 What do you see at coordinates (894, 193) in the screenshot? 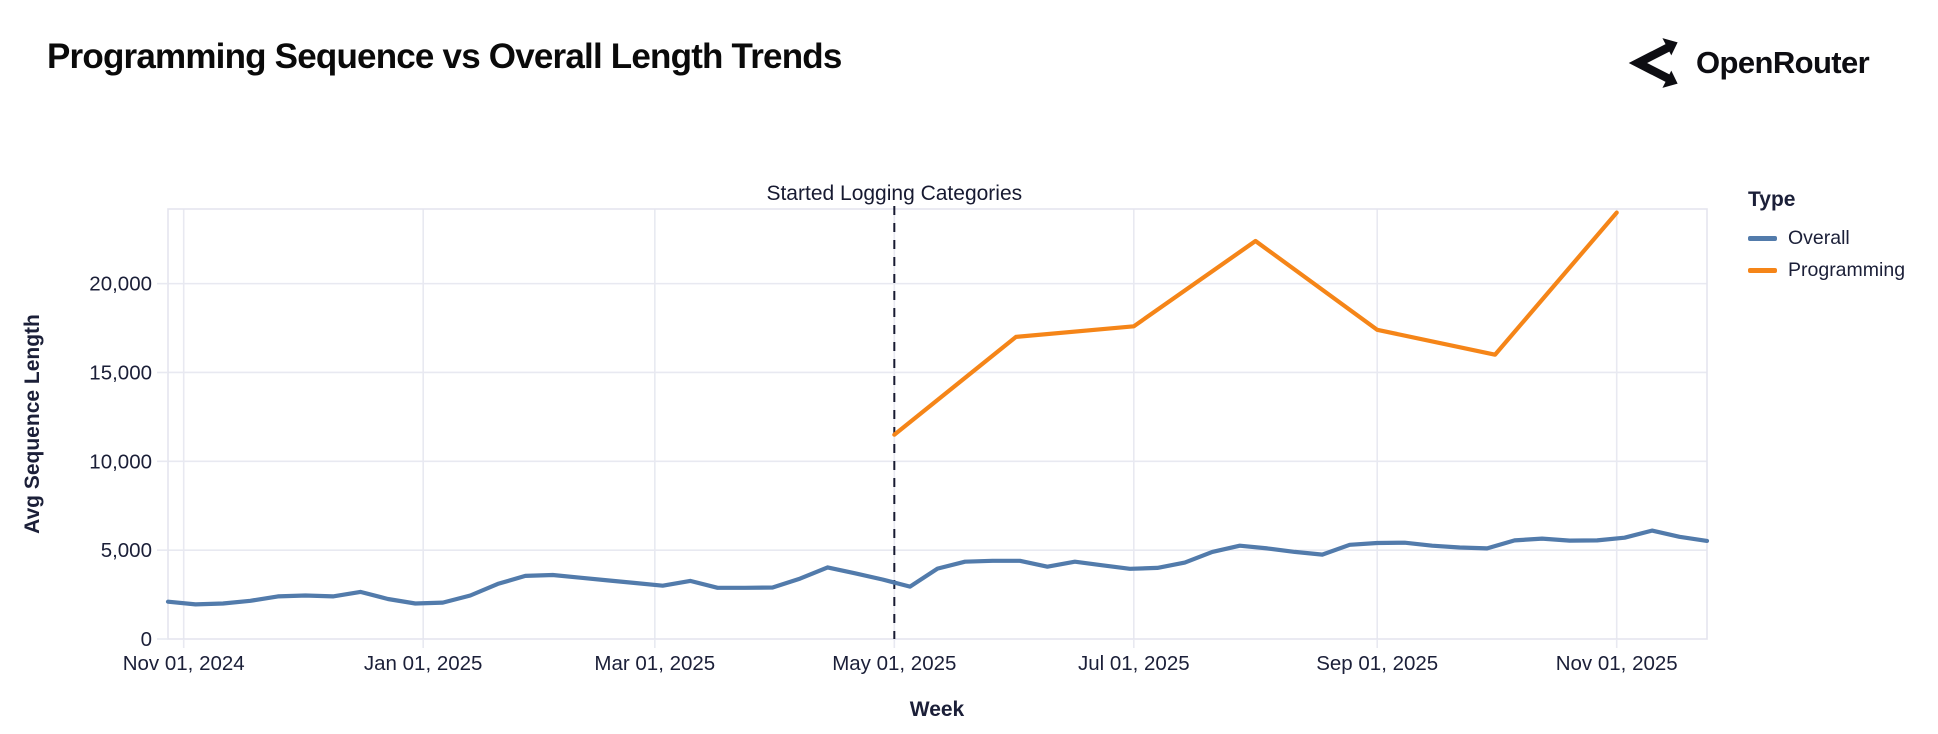
I see `annotation-label: Started Logging Categories` at bounding box center [894, 193].